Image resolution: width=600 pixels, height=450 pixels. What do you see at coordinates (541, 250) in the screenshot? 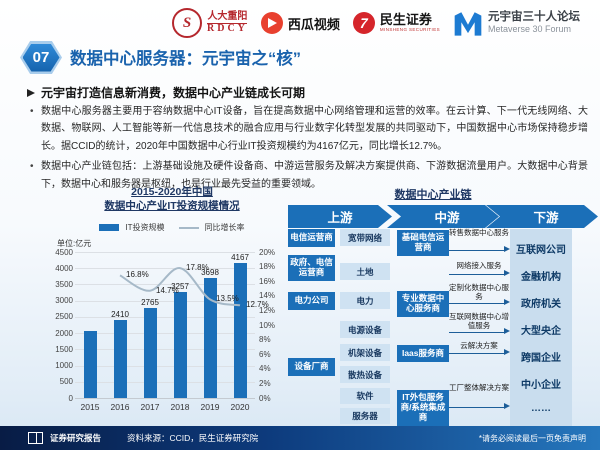
I see `customer-internet: 互联网公司` at bounding box center [541, 250].